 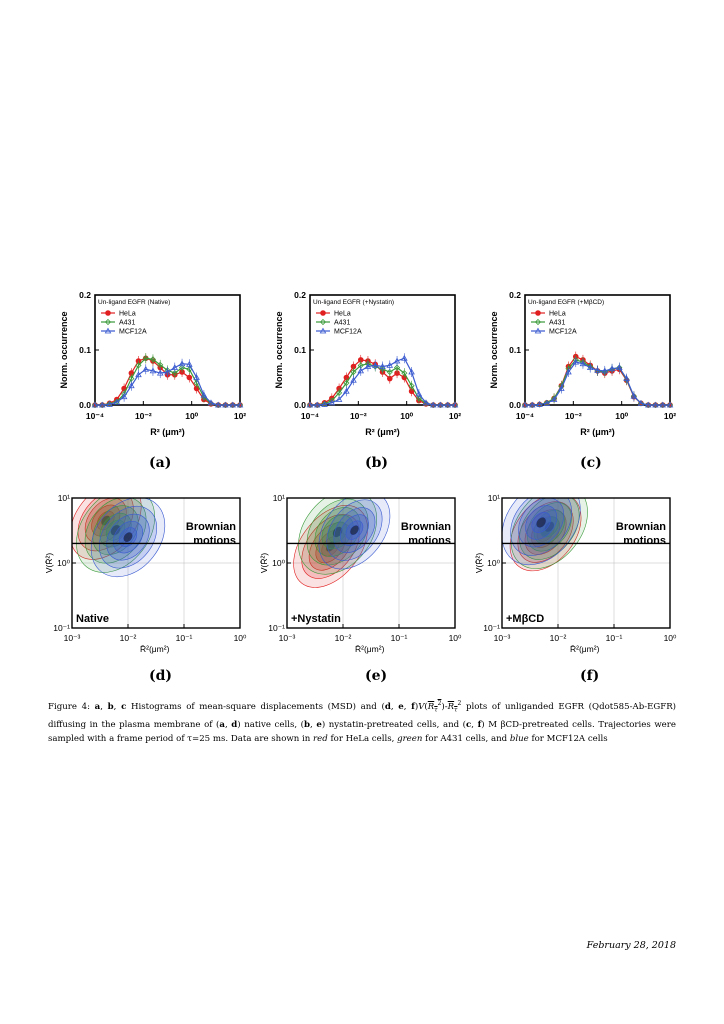 What do you see at coordinates (519, 738) in the screenshot?
I see `caption-blue-word: blue` at bounding box center [519, 738].